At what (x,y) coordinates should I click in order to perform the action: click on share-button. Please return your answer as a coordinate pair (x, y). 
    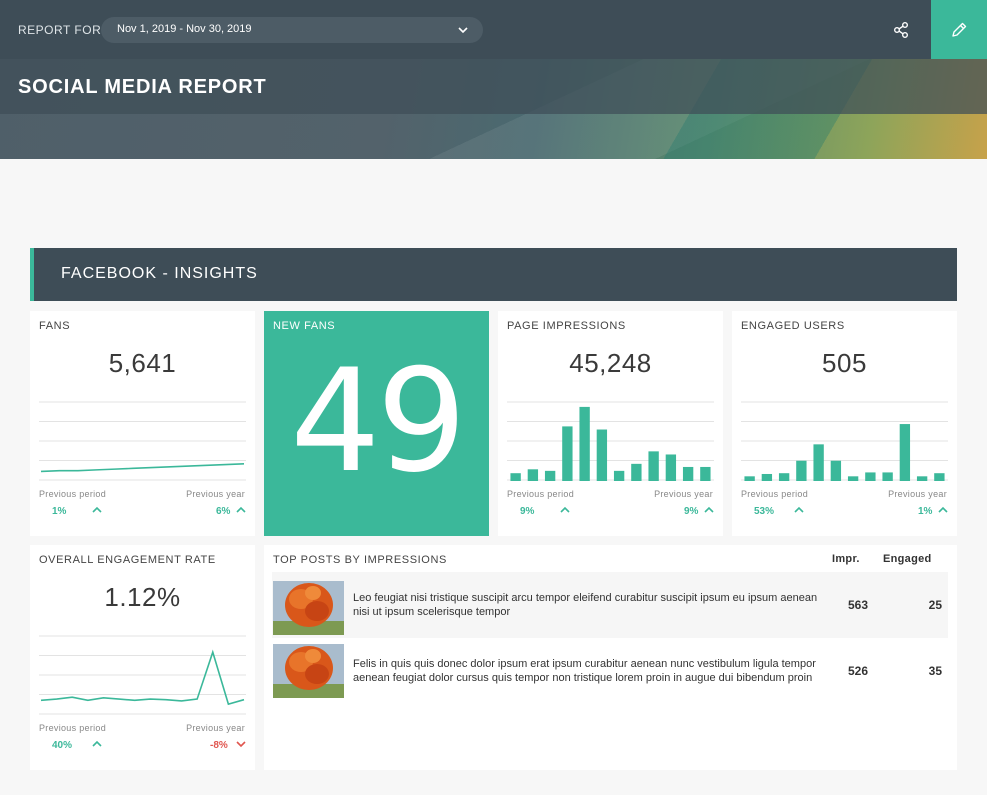
    Looking at the image, I should click on (901, 30).